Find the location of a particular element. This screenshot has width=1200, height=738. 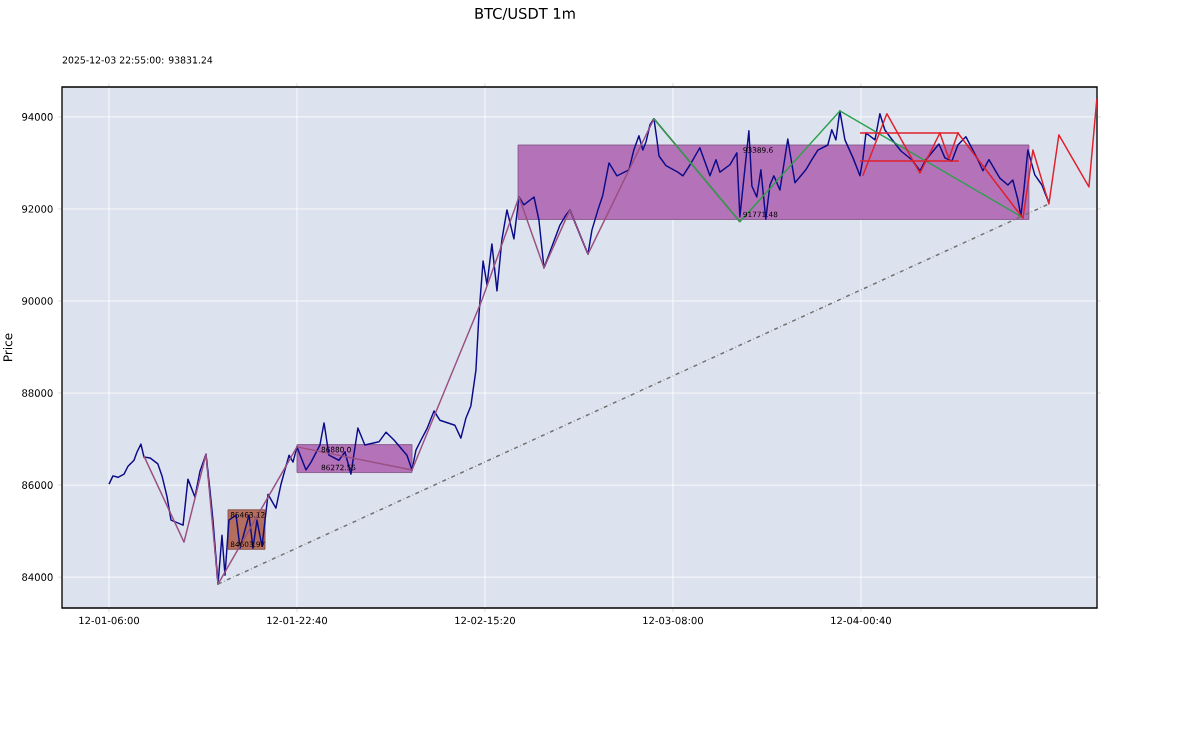

chart-subtitle: 2025-12-03 22:55:00: 93831.24 is located at coordinates (137, 60).